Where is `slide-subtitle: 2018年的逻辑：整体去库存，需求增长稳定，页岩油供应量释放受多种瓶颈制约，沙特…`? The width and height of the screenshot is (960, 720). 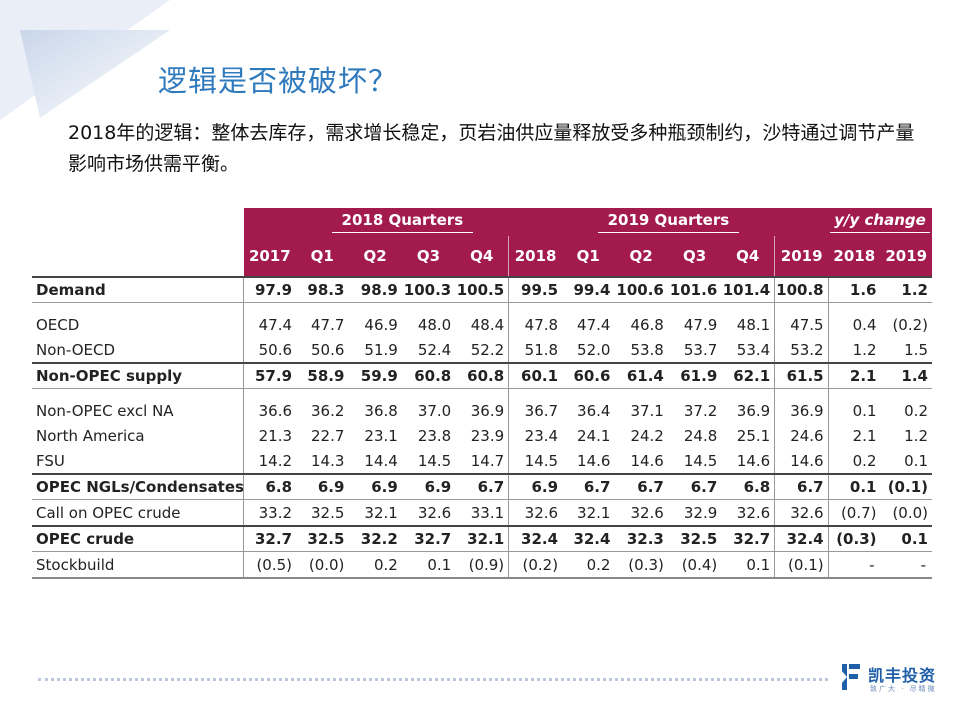 slide-subtitle: 2018年的逻辑：整体去库存，需求增长稳定，页岩油供应量释放受多种瓶颈制约，沙特… is located at coordinates (491, 148).